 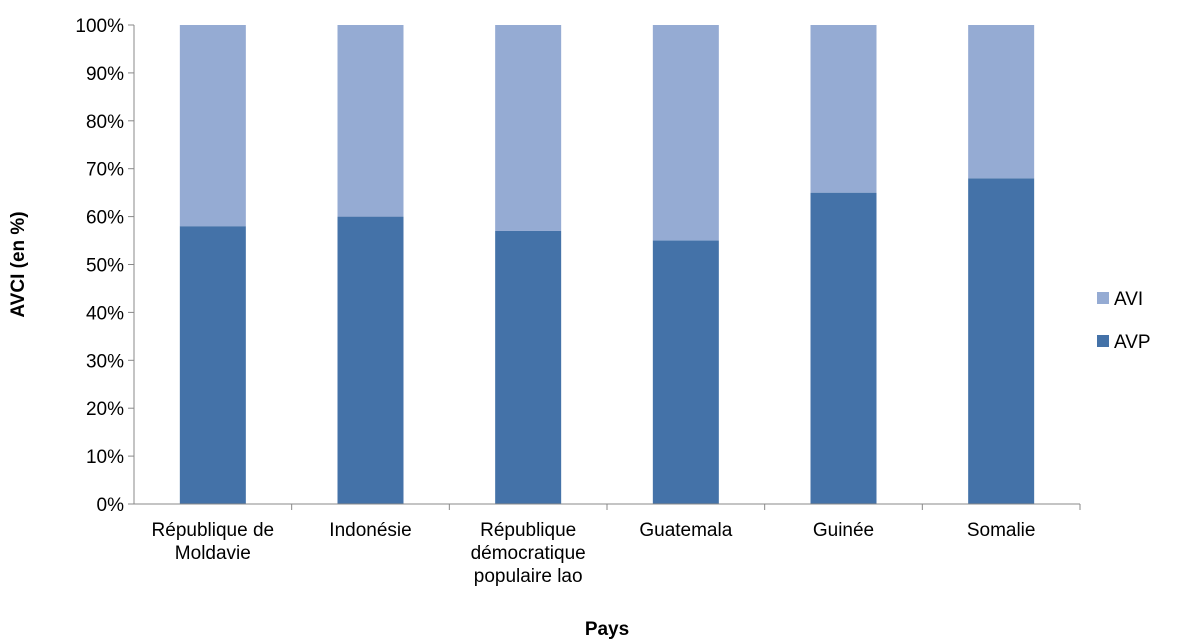 I want to click on y-tick-label: 0%, so click(x=111, y=505).